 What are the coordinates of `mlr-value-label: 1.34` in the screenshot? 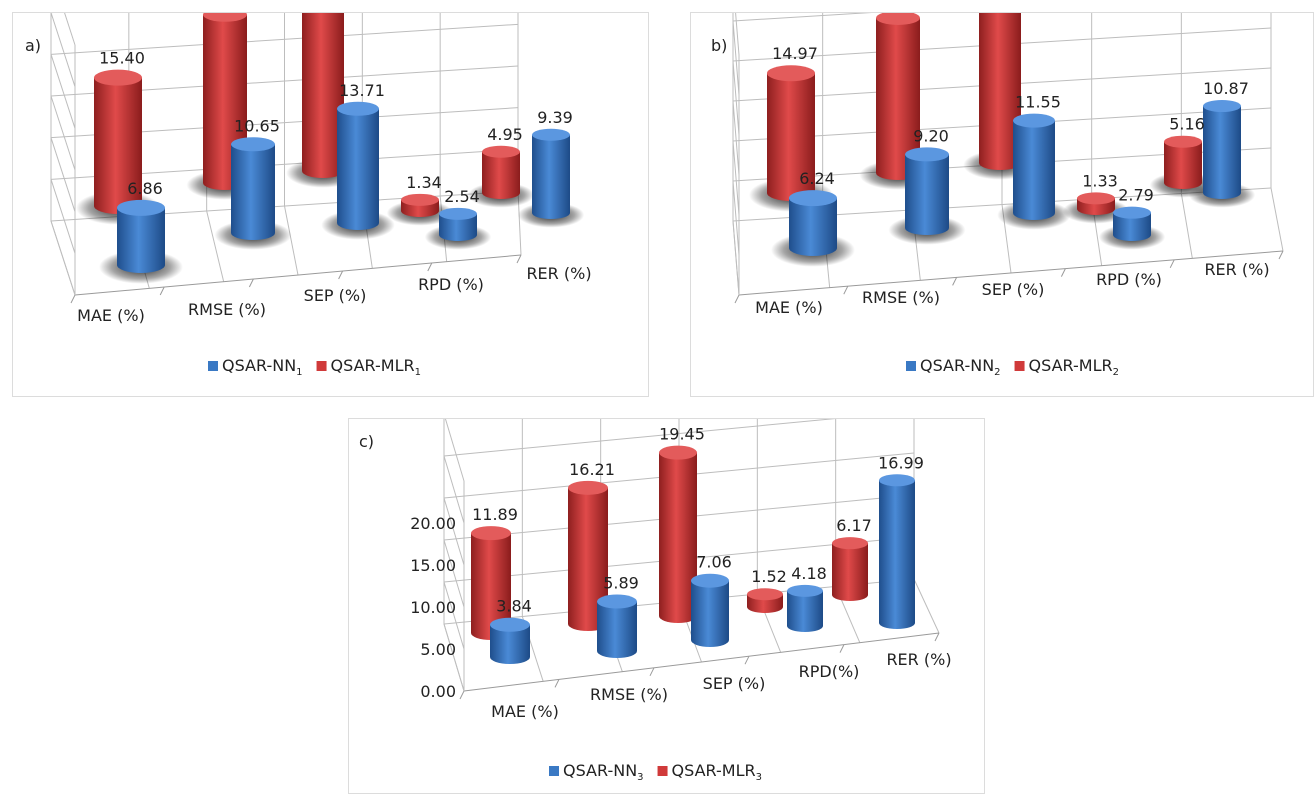 It's located at (424, 182).